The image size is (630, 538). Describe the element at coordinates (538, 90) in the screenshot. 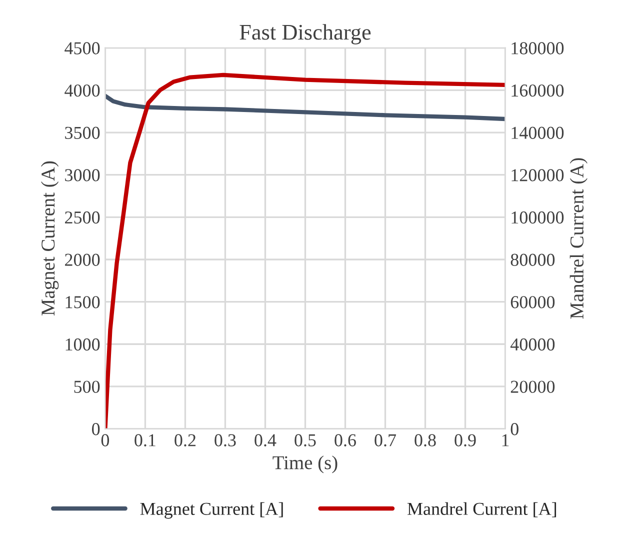

I see `y2-tick-label: 160000` at that location.